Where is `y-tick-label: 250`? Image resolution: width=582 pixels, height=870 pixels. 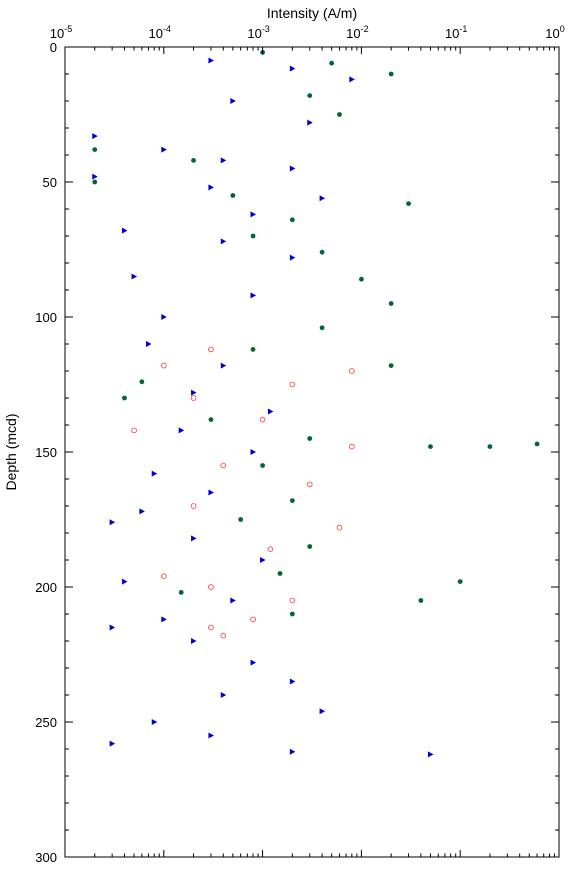
y-tick-label: 250 is located at coordinates (46, 722).